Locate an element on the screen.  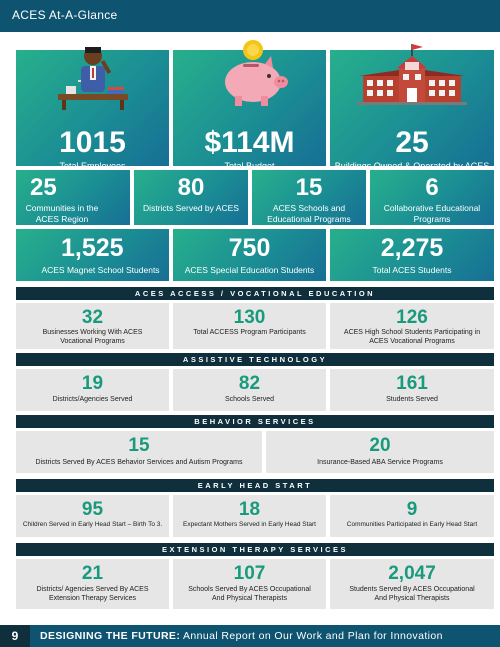
tile-total-budget: $114M Total Budget is located at coordinates (249, 105).